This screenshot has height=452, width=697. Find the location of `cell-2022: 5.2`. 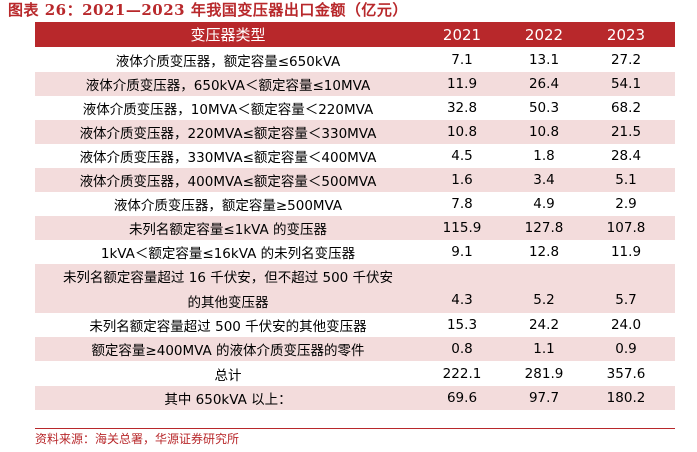

cell-2022: 5.2 is located at coordinates (544, 300).